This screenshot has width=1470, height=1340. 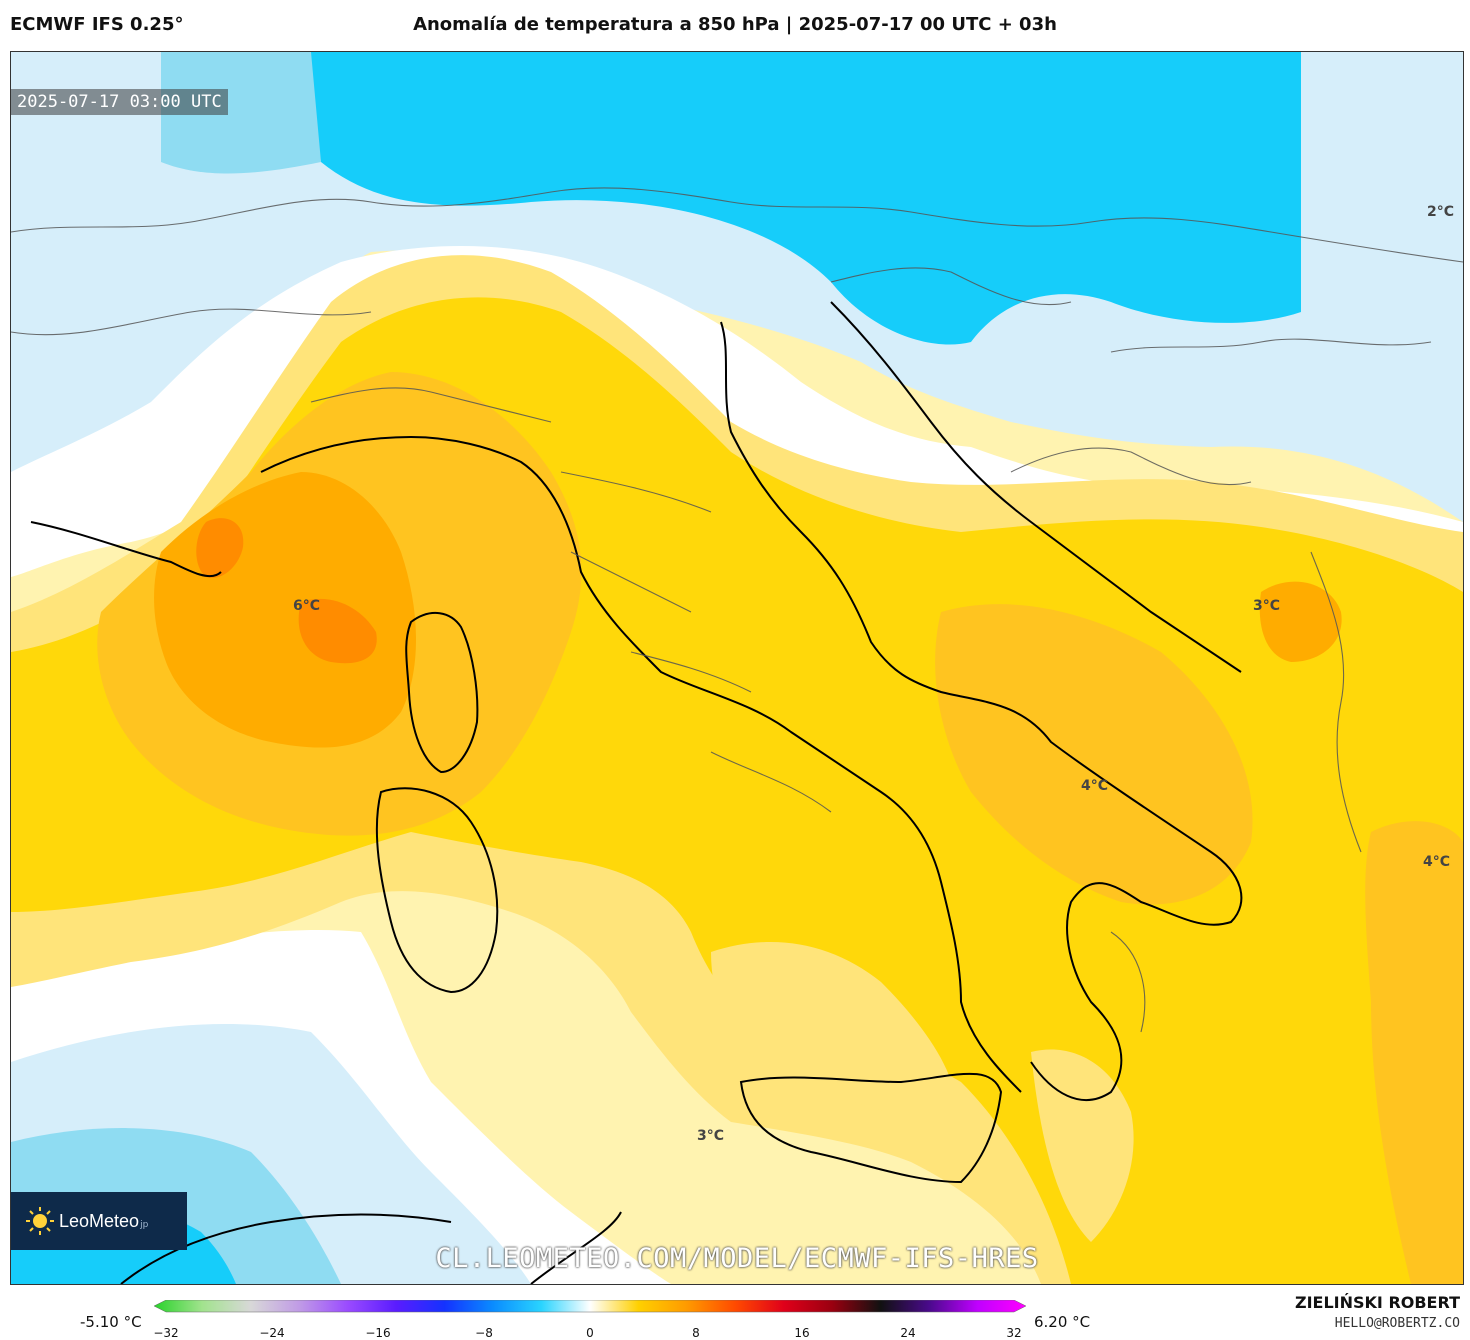 I want to click on colorbar-tick-label: 24, so click(x=908, y=1333).